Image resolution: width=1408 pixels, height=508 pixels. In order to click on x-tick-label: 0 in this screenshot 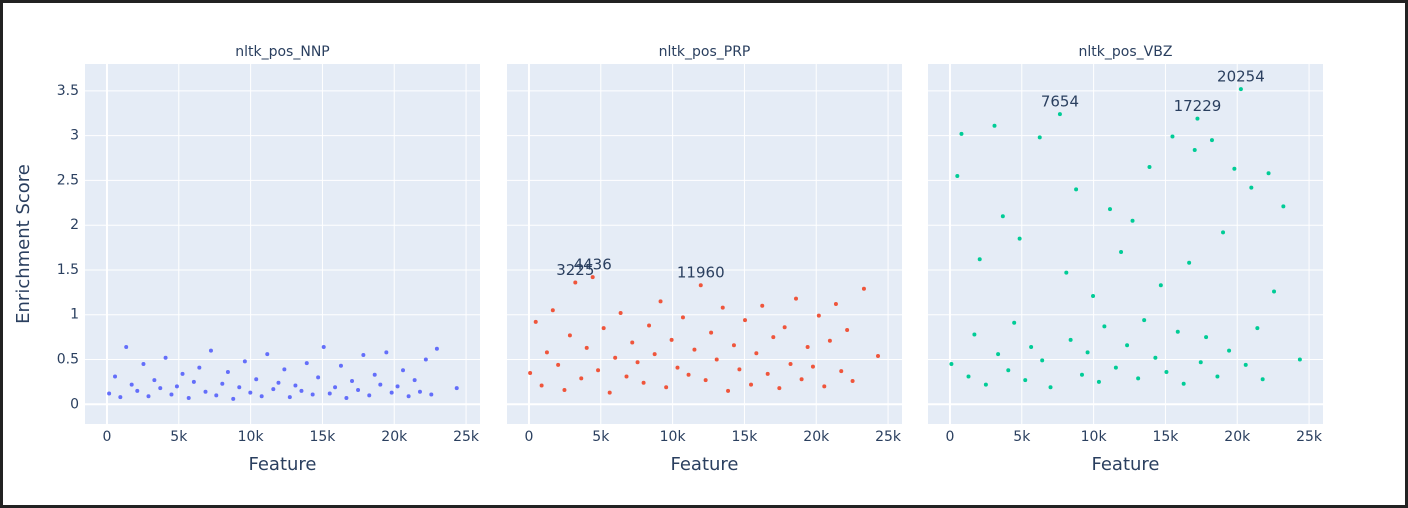, I will do `click(107, 437)`.